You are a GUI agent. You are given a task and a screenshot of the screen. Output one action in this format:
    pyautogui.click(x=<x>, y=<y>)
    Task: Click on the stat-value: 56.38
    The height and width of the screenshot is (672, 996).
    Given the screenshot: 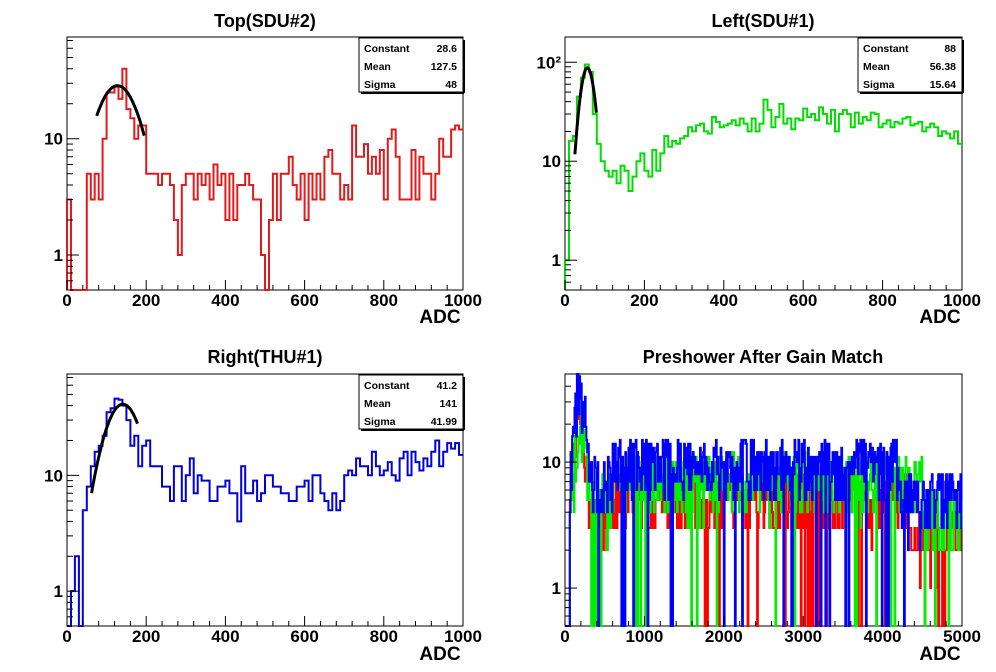 What is the action you would take?
    pyautogui.click(x=943, y=67)
    